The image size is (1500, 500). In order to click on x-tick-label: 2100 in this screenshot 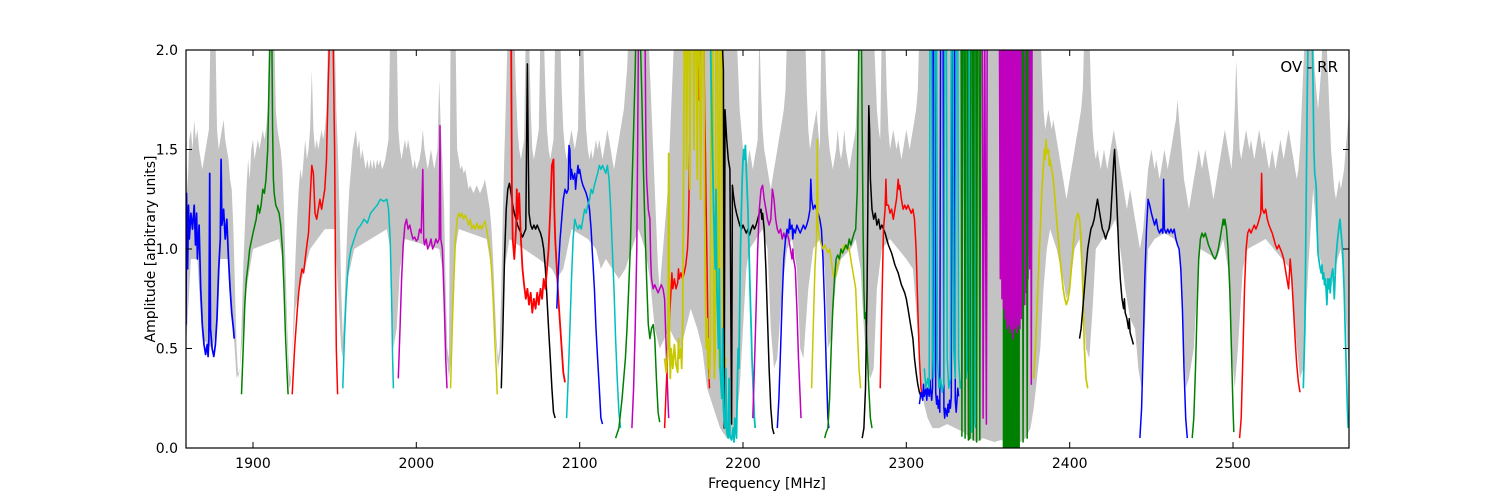, I will do `click(580, 464)`.